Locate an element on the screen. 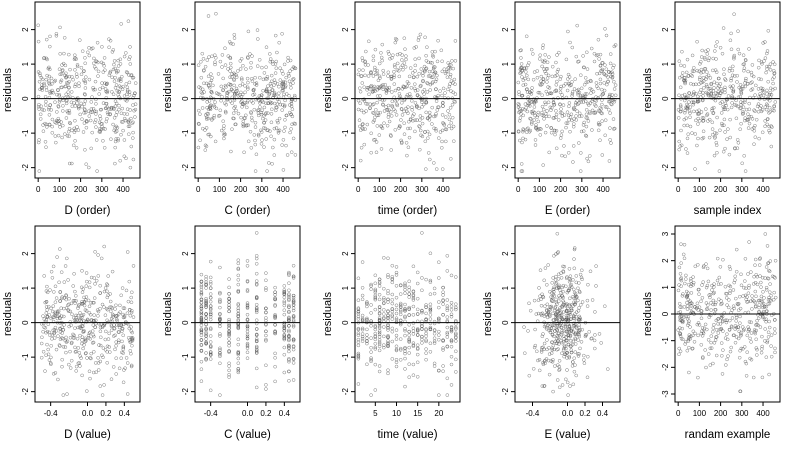 This screenshot has height=450, width=800. y-axis-label: residuals is located at coordinates (168, 89).